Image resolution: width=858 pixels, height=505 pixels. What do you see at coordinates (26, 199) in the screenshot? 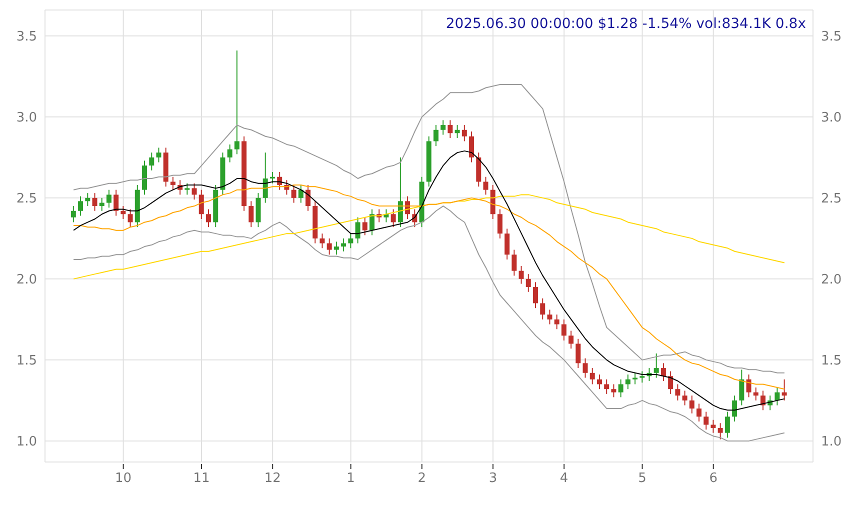
I see `y-tick-label: 2.5` at bounding box center [26, 199].